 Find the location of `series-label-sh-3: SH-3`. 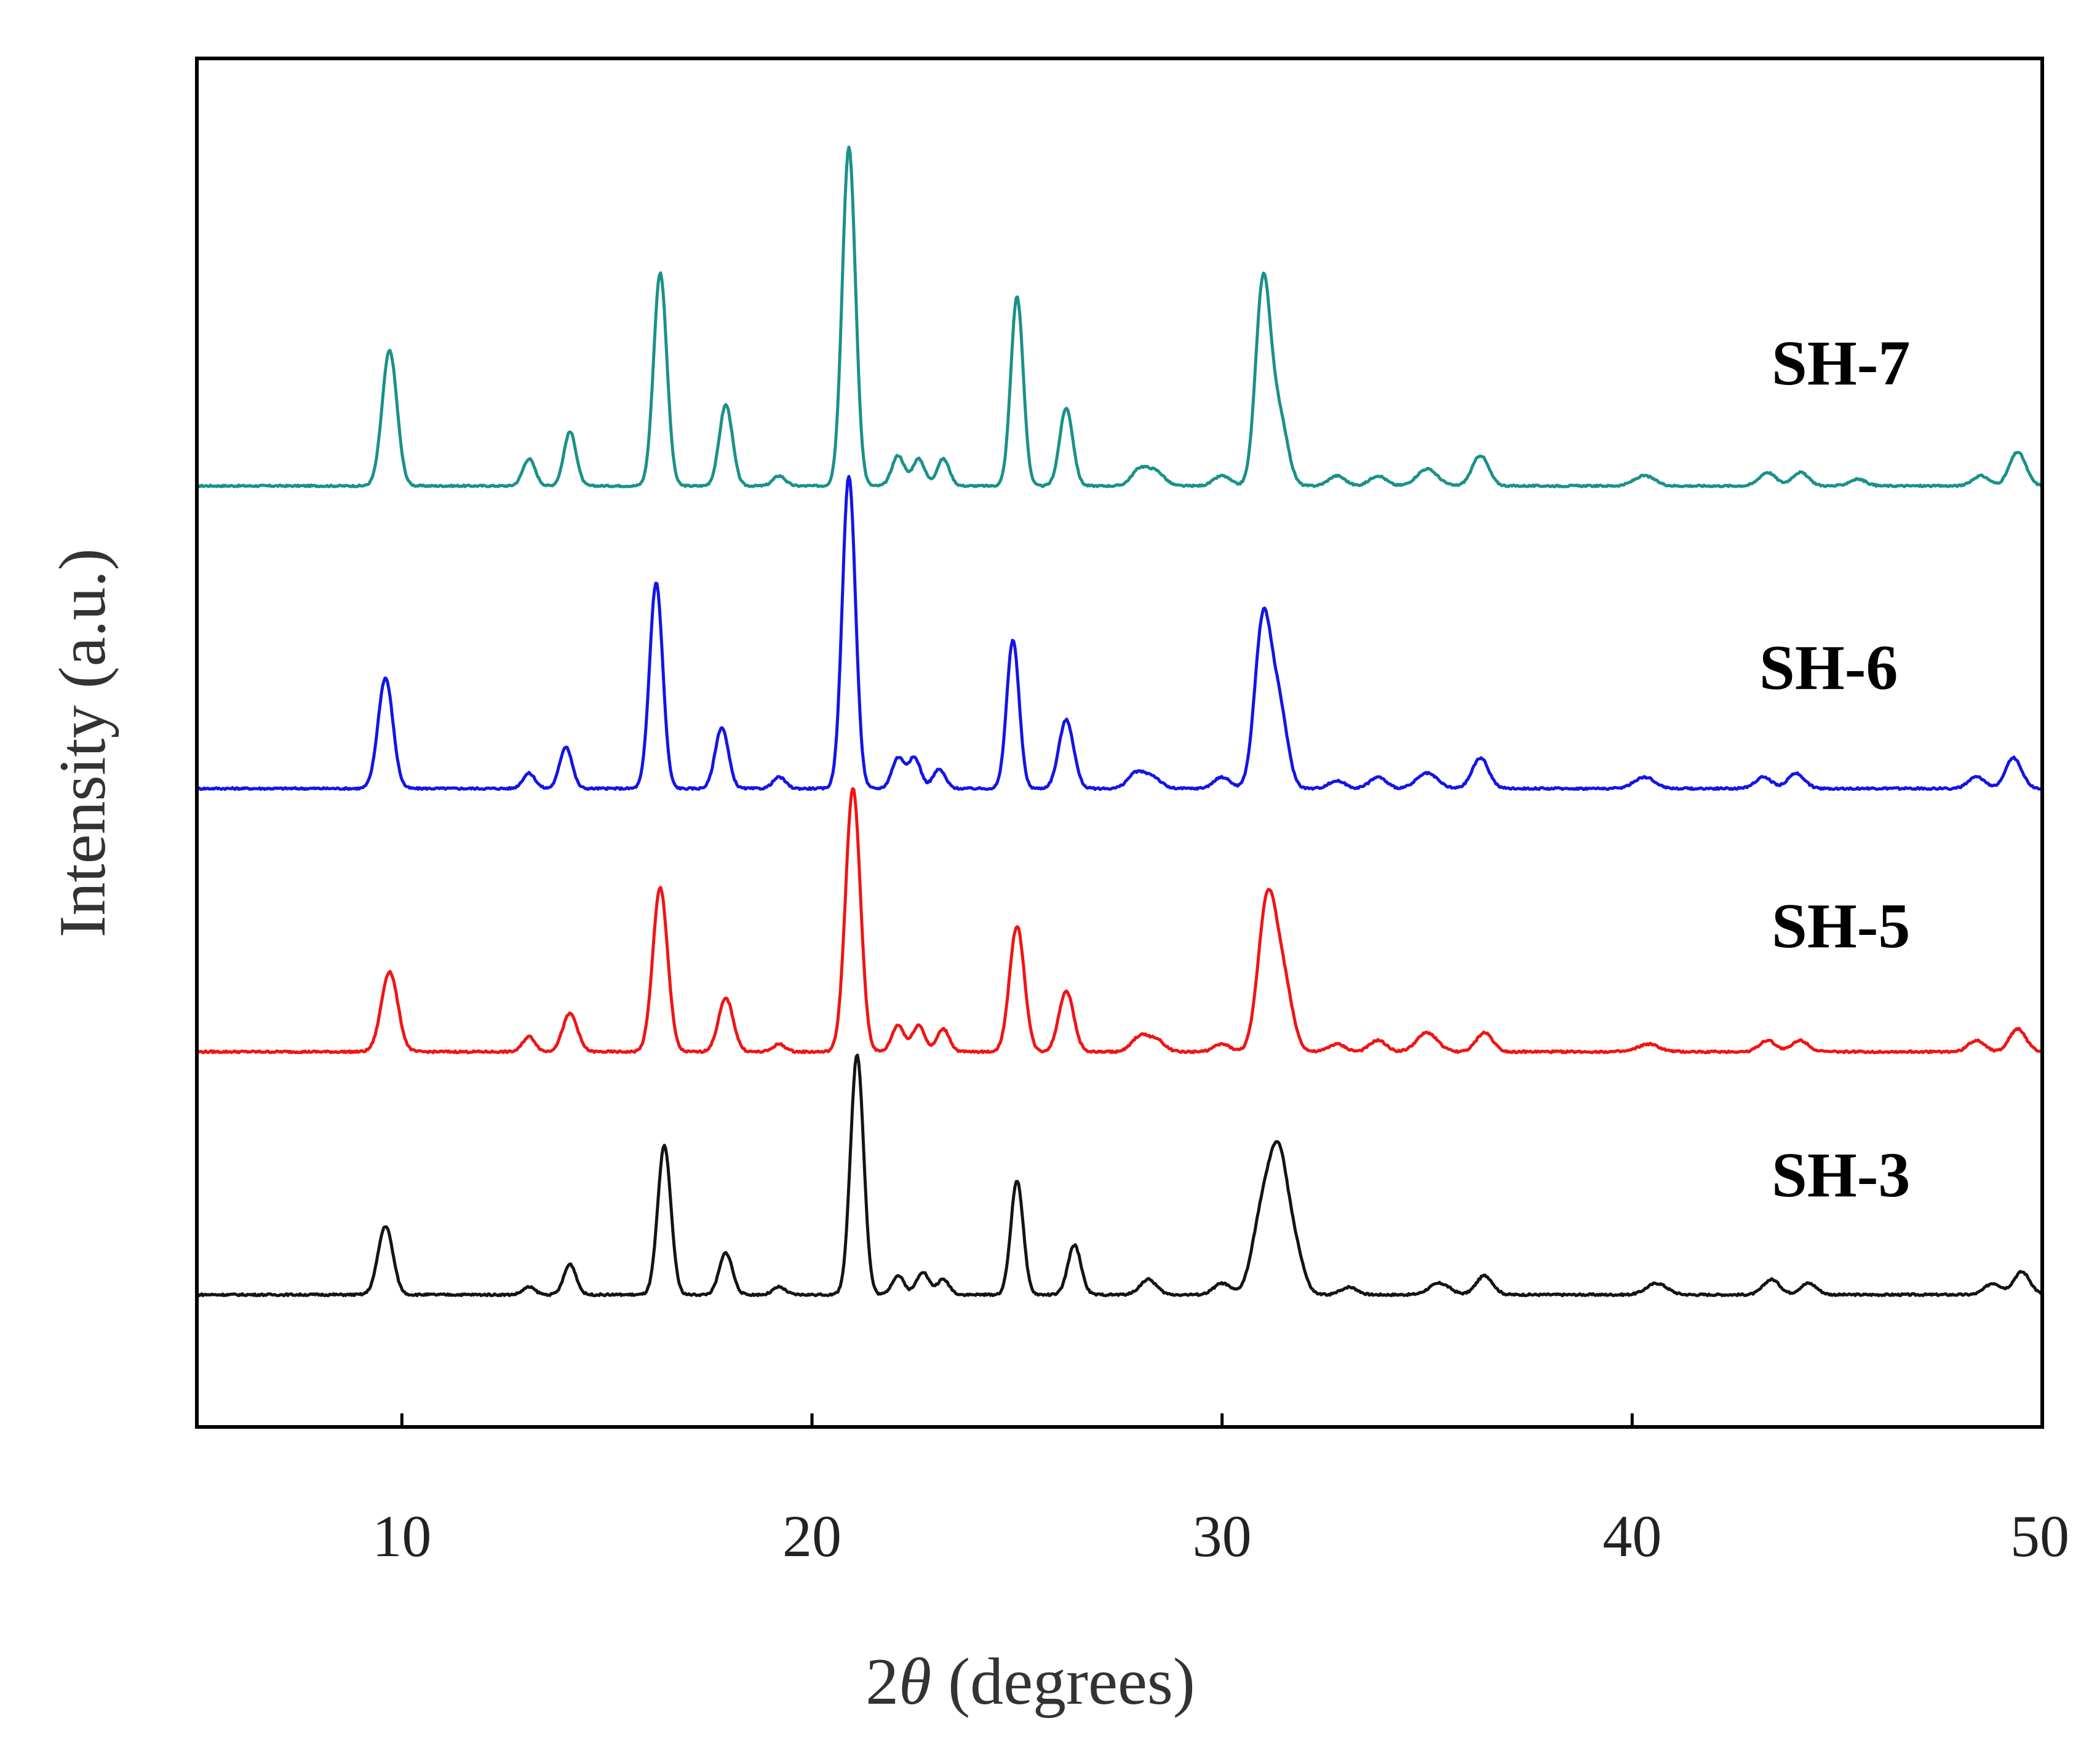

series-label-sh-3: SH-3 is located at coordinates (1841, 1175).